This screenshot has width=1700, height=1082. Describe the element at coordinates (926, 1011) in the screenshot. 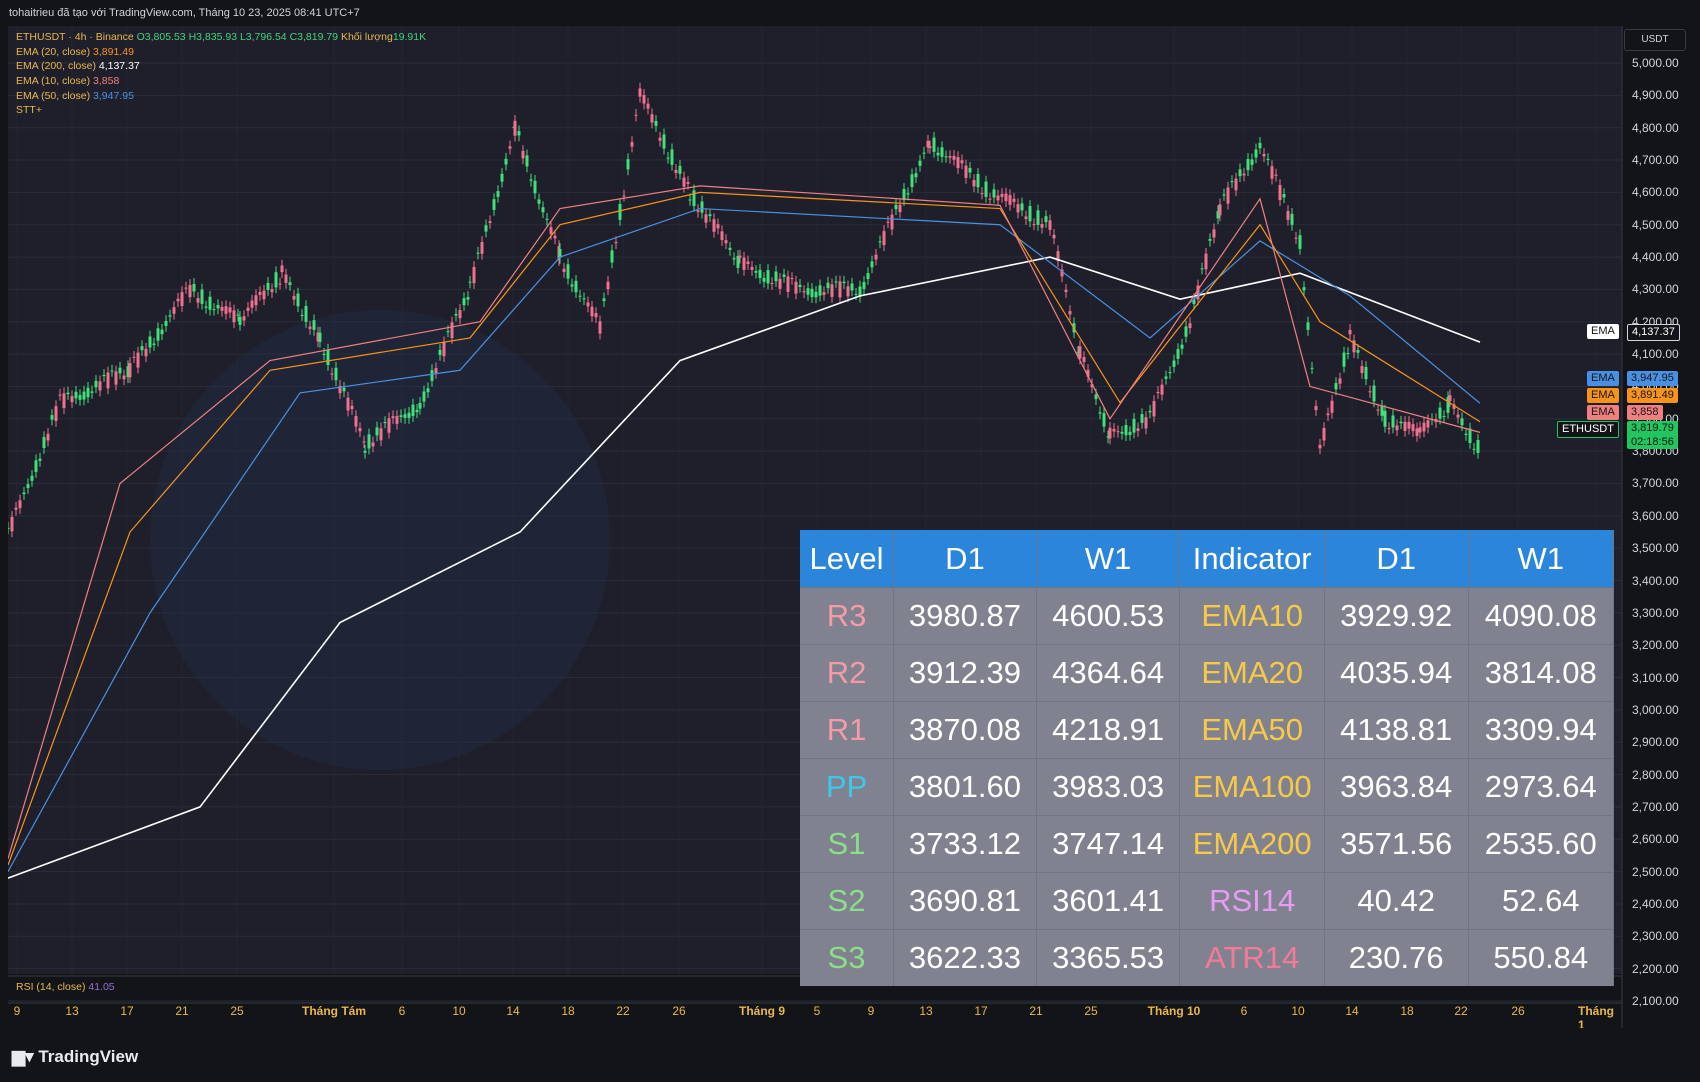

I see `time-tick: 13` at that location.